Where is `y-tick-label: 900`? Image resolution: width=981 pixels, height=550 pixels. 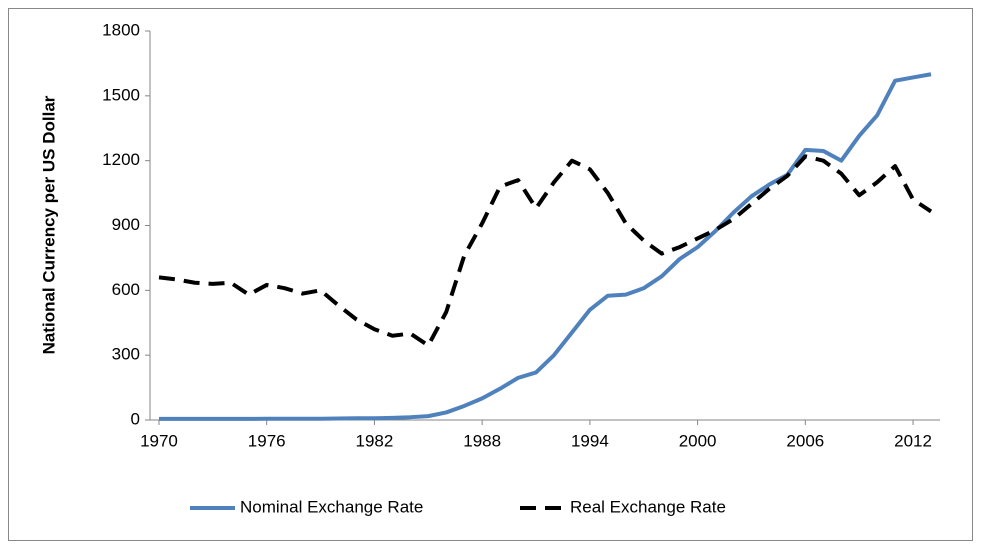 y-tick-label: 900 is located at coordinates (126, 224).